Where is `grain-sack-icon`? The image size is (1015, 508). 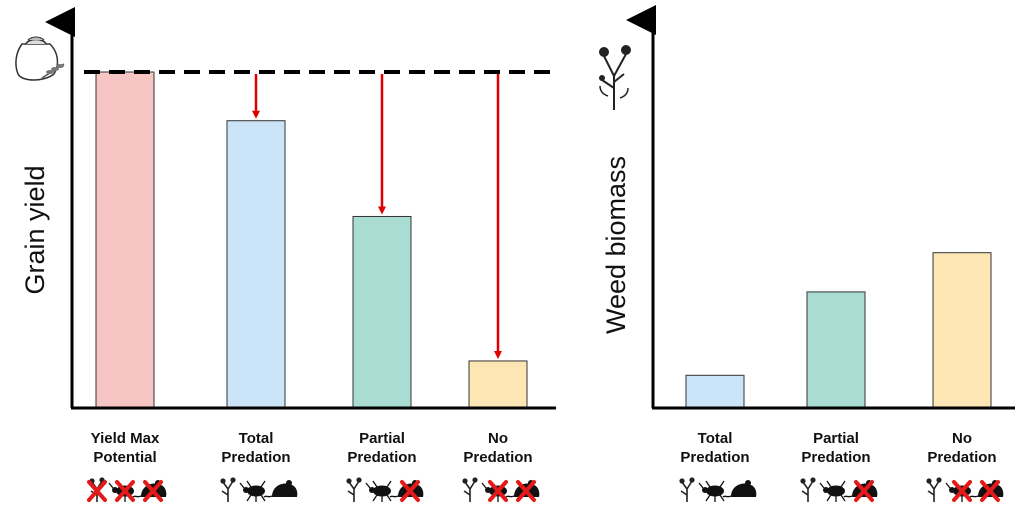 grain-sack-icon is located at coordinates (40, 58).